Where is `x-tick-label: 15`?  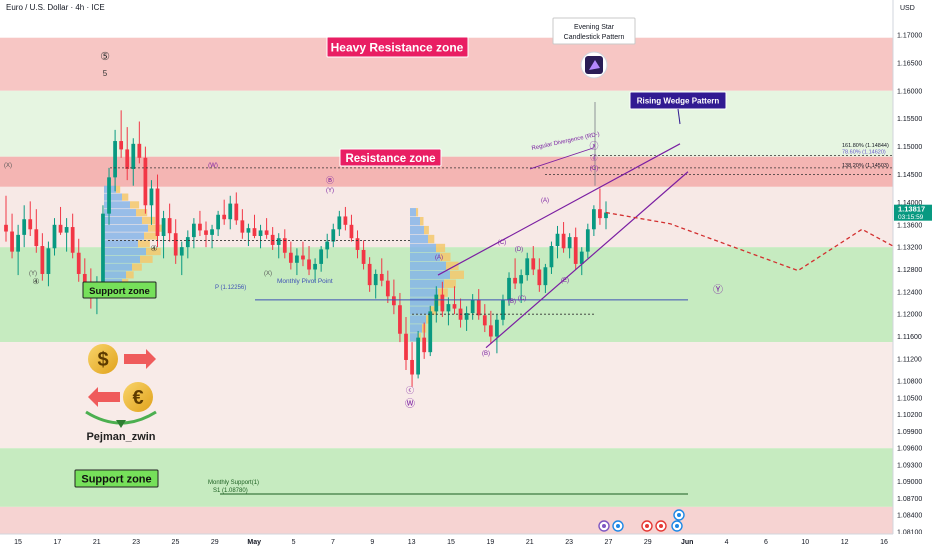 x-tick-label: 15 is located at coordinates (451, 542).